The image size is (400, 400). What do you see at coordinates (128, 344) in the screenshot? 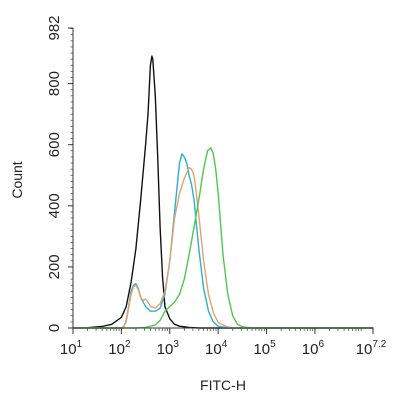
I see `x-tick-exponent: 2` at bounding box center [128, 344].